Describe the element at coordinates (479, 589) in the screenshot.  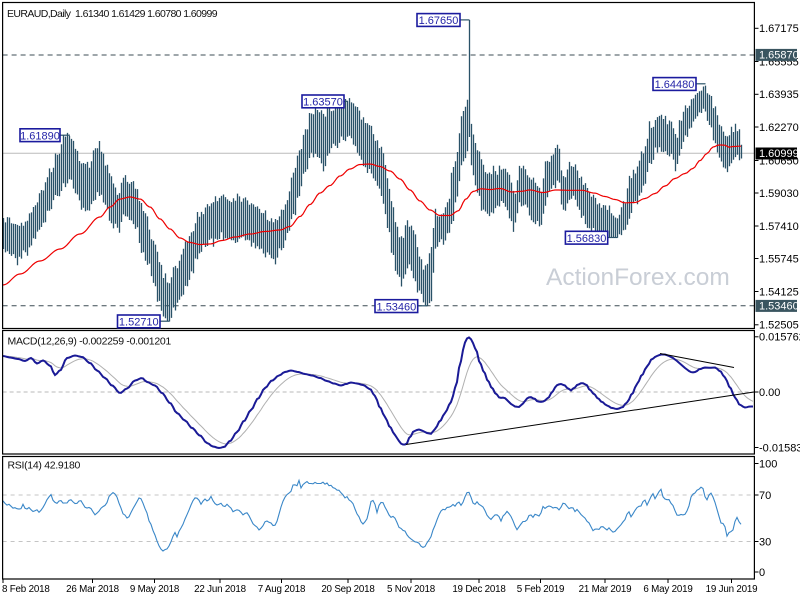
I see `svg-text: 19 Dec 2018` at that location.